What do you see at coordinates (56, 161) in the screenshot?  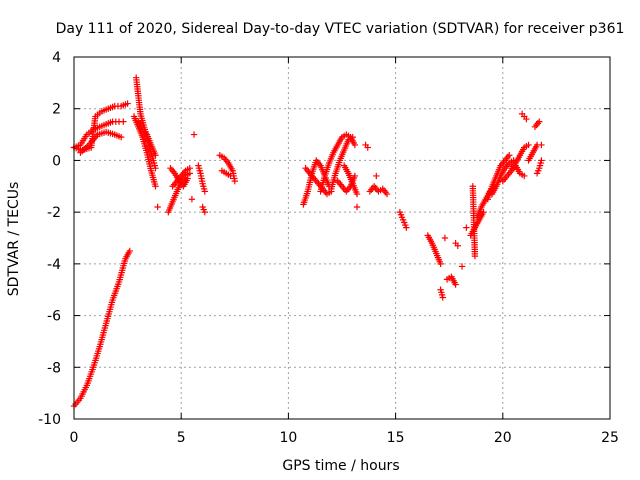 I see `y-tick-label: 0` at bounding box center [56, 161].